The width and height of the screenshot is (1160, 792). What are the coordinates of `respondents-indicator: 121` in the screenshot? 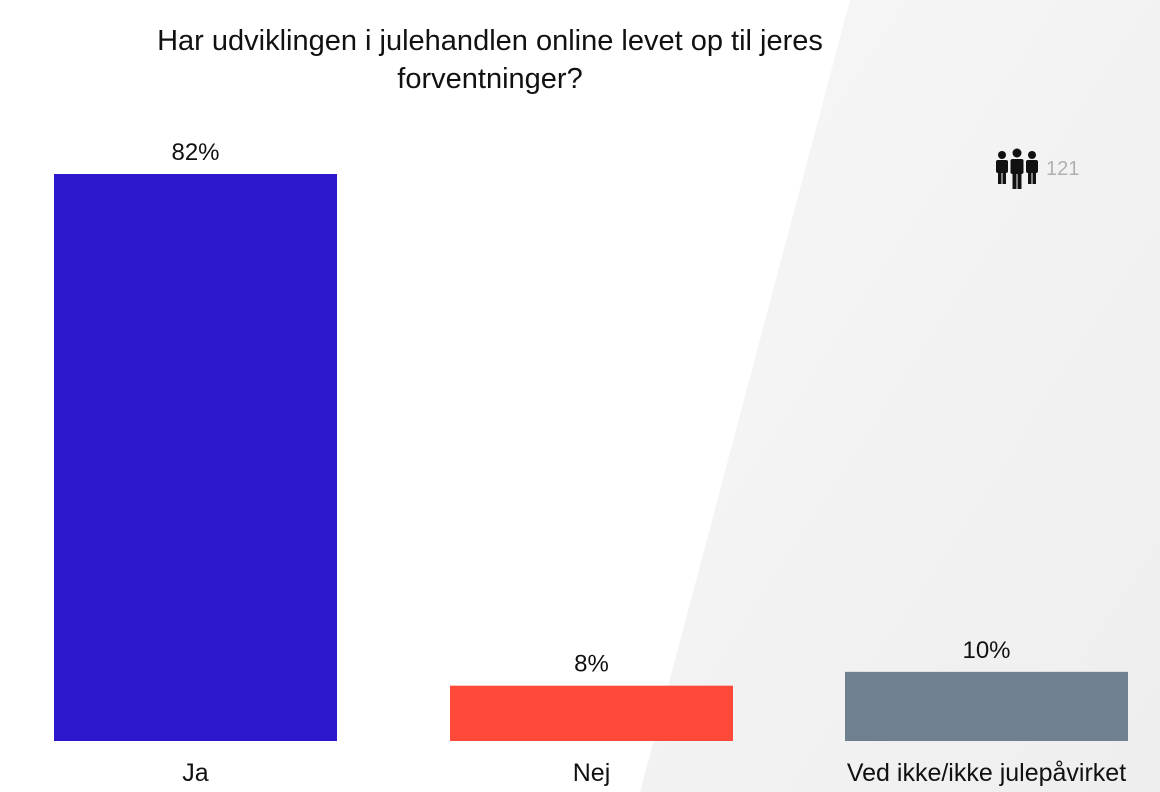 It's located at (1036, 169).